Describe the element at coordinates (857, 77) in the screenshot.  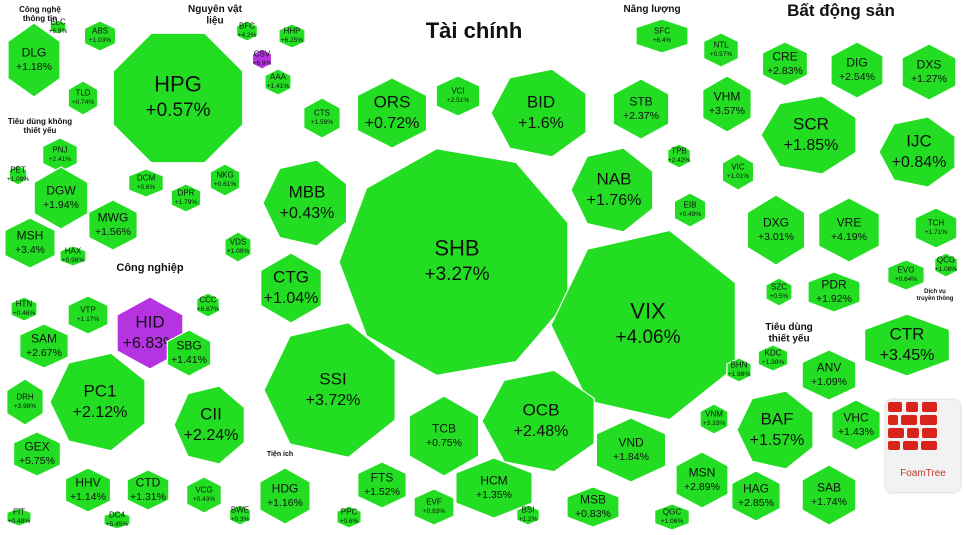
I see `cell-change-label: +2.54%` at that location.